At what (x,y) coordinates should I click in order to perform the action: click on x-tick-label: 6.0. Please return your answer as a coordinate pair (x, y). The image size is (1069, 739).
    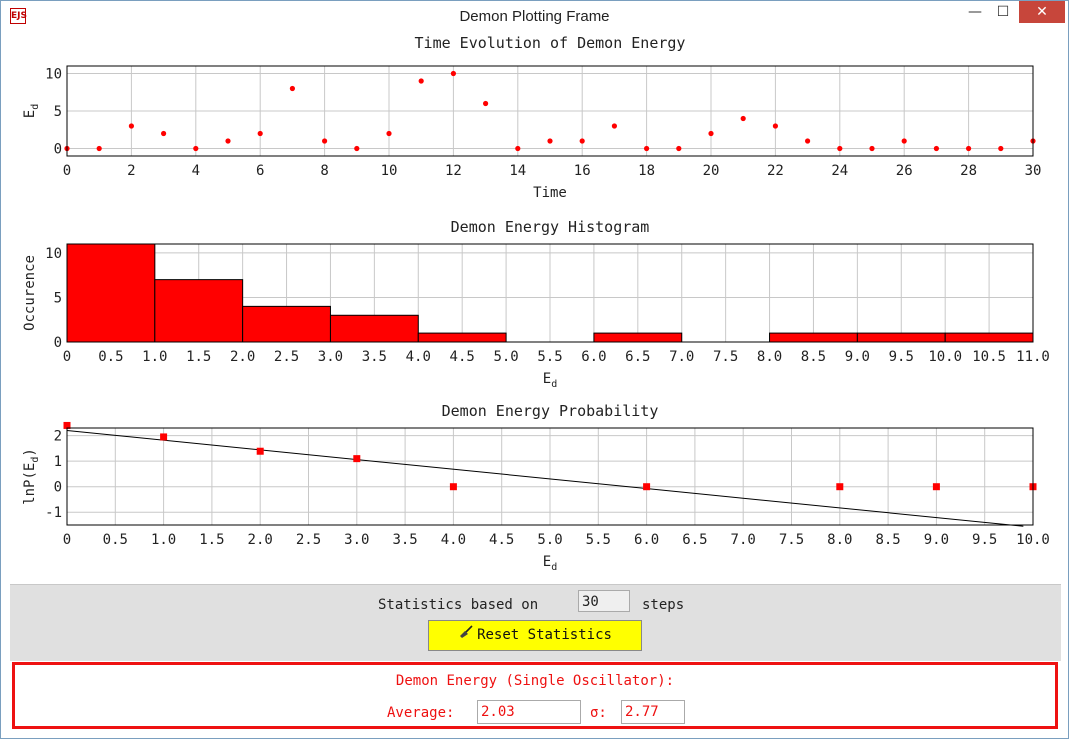
    Looking at the image, I should click on (593, 357).